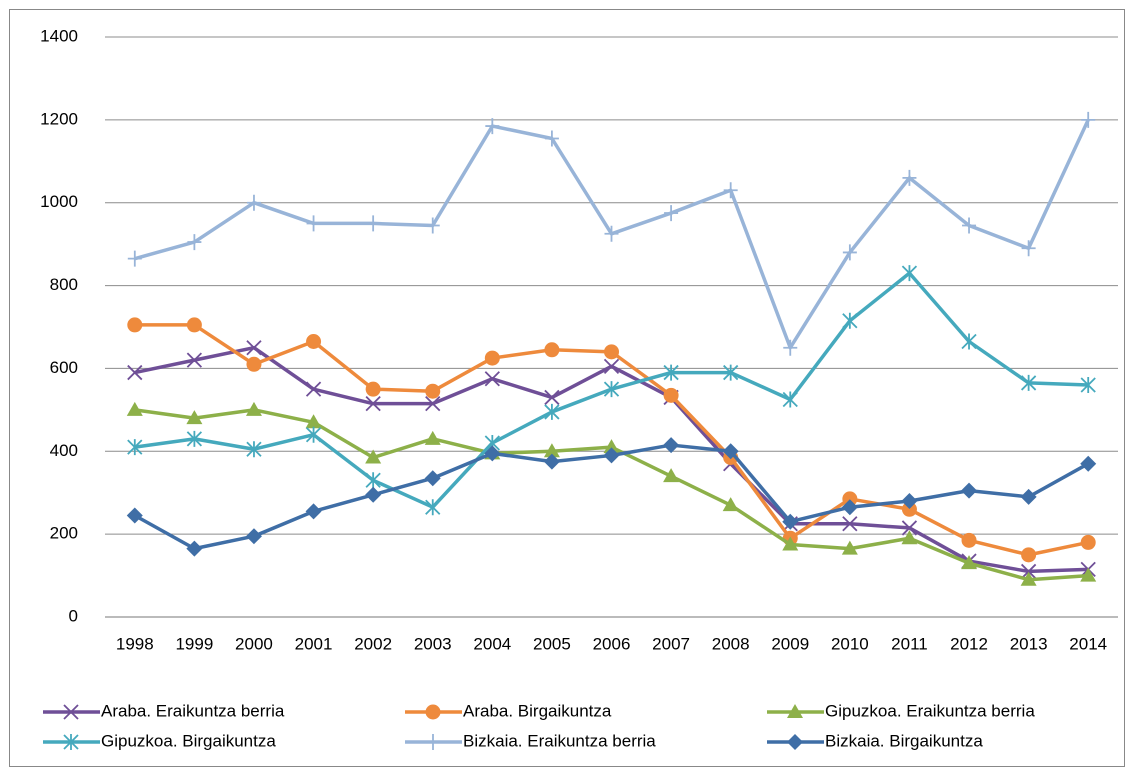 This screenshot has width=1134, height=776. What do you see at coordinates (612, 643) in the screenshot?
I see `x-tick-label: 2006` at bounding box center [612, 643].